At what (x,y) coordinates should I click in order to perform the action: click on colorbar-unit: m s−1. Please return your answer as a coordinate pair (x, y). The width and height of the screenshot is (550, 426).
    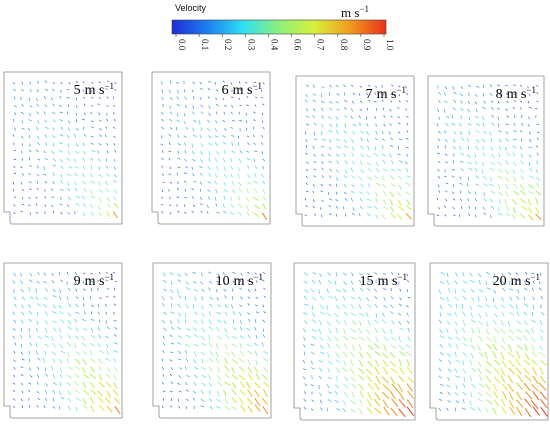
    Looking at the image, I should click on (355, 12).